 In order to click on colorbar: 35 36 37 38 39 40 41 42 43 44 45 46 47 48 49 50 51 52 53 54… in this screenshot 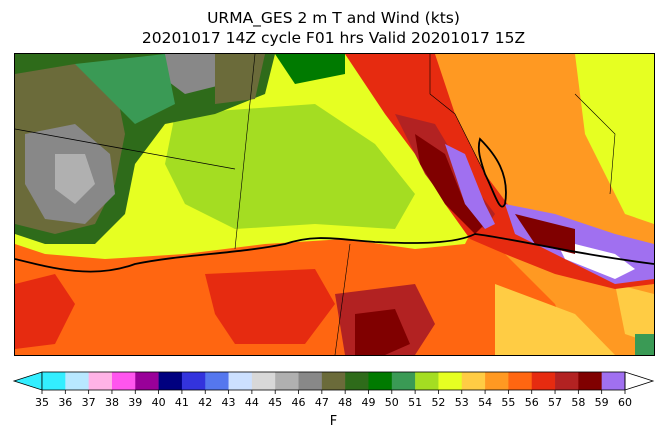, I will do `click(333, 390)`.